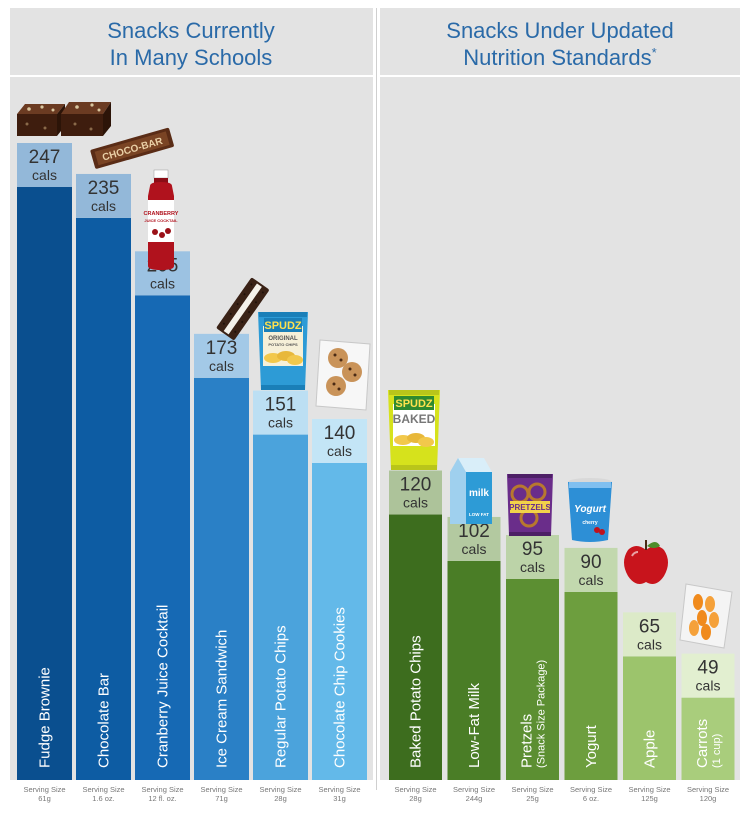  I want to click on value-label: 173, so click(222, 348).